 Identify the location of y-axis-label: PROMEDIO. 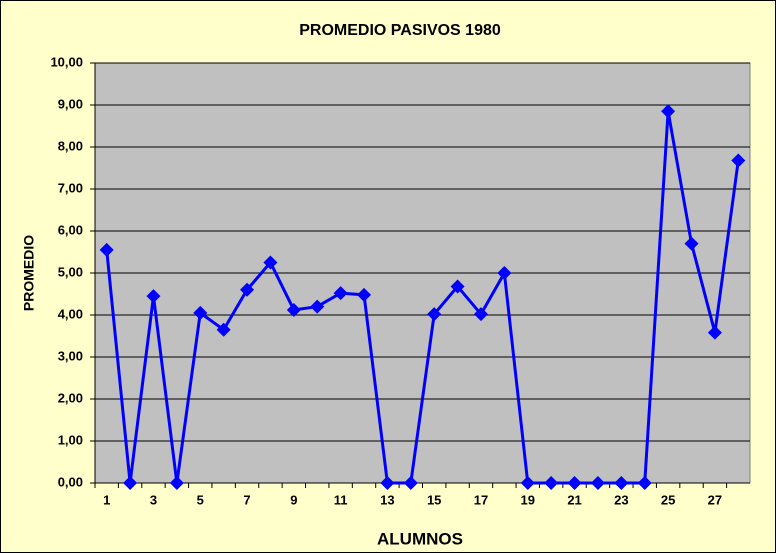
(29, 273).